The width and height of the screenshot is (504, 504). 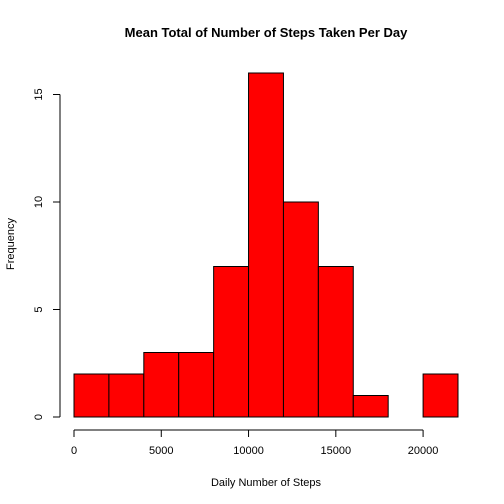 What do you see at coordinates (11, 244) in the screenshot?
I see `y-axis-label: Frequency` at bounding box center [11, 244].